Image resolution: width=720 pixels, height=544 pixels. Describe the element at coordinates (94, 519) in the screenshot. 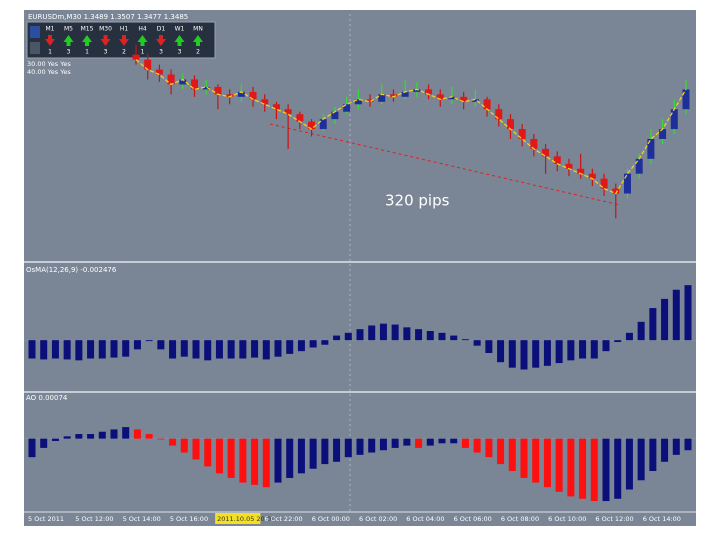

I see `time-label: 5 Oct 12:00` at that location.